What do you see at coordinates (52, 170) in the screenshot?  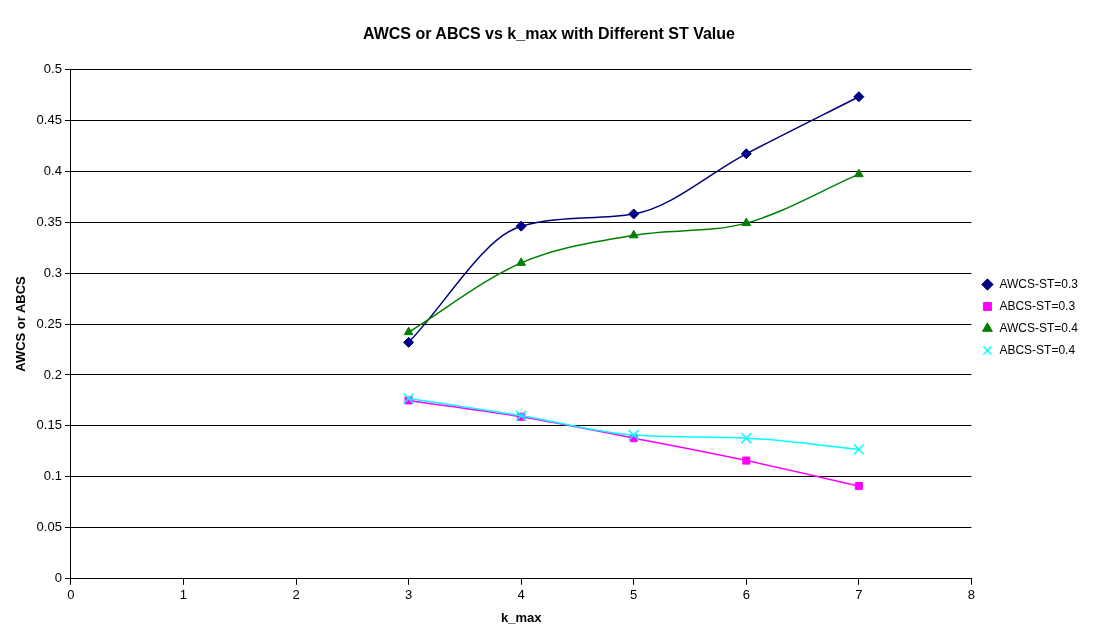 I see `y-tick-label: 0.4` at bounding box center [52, 170].